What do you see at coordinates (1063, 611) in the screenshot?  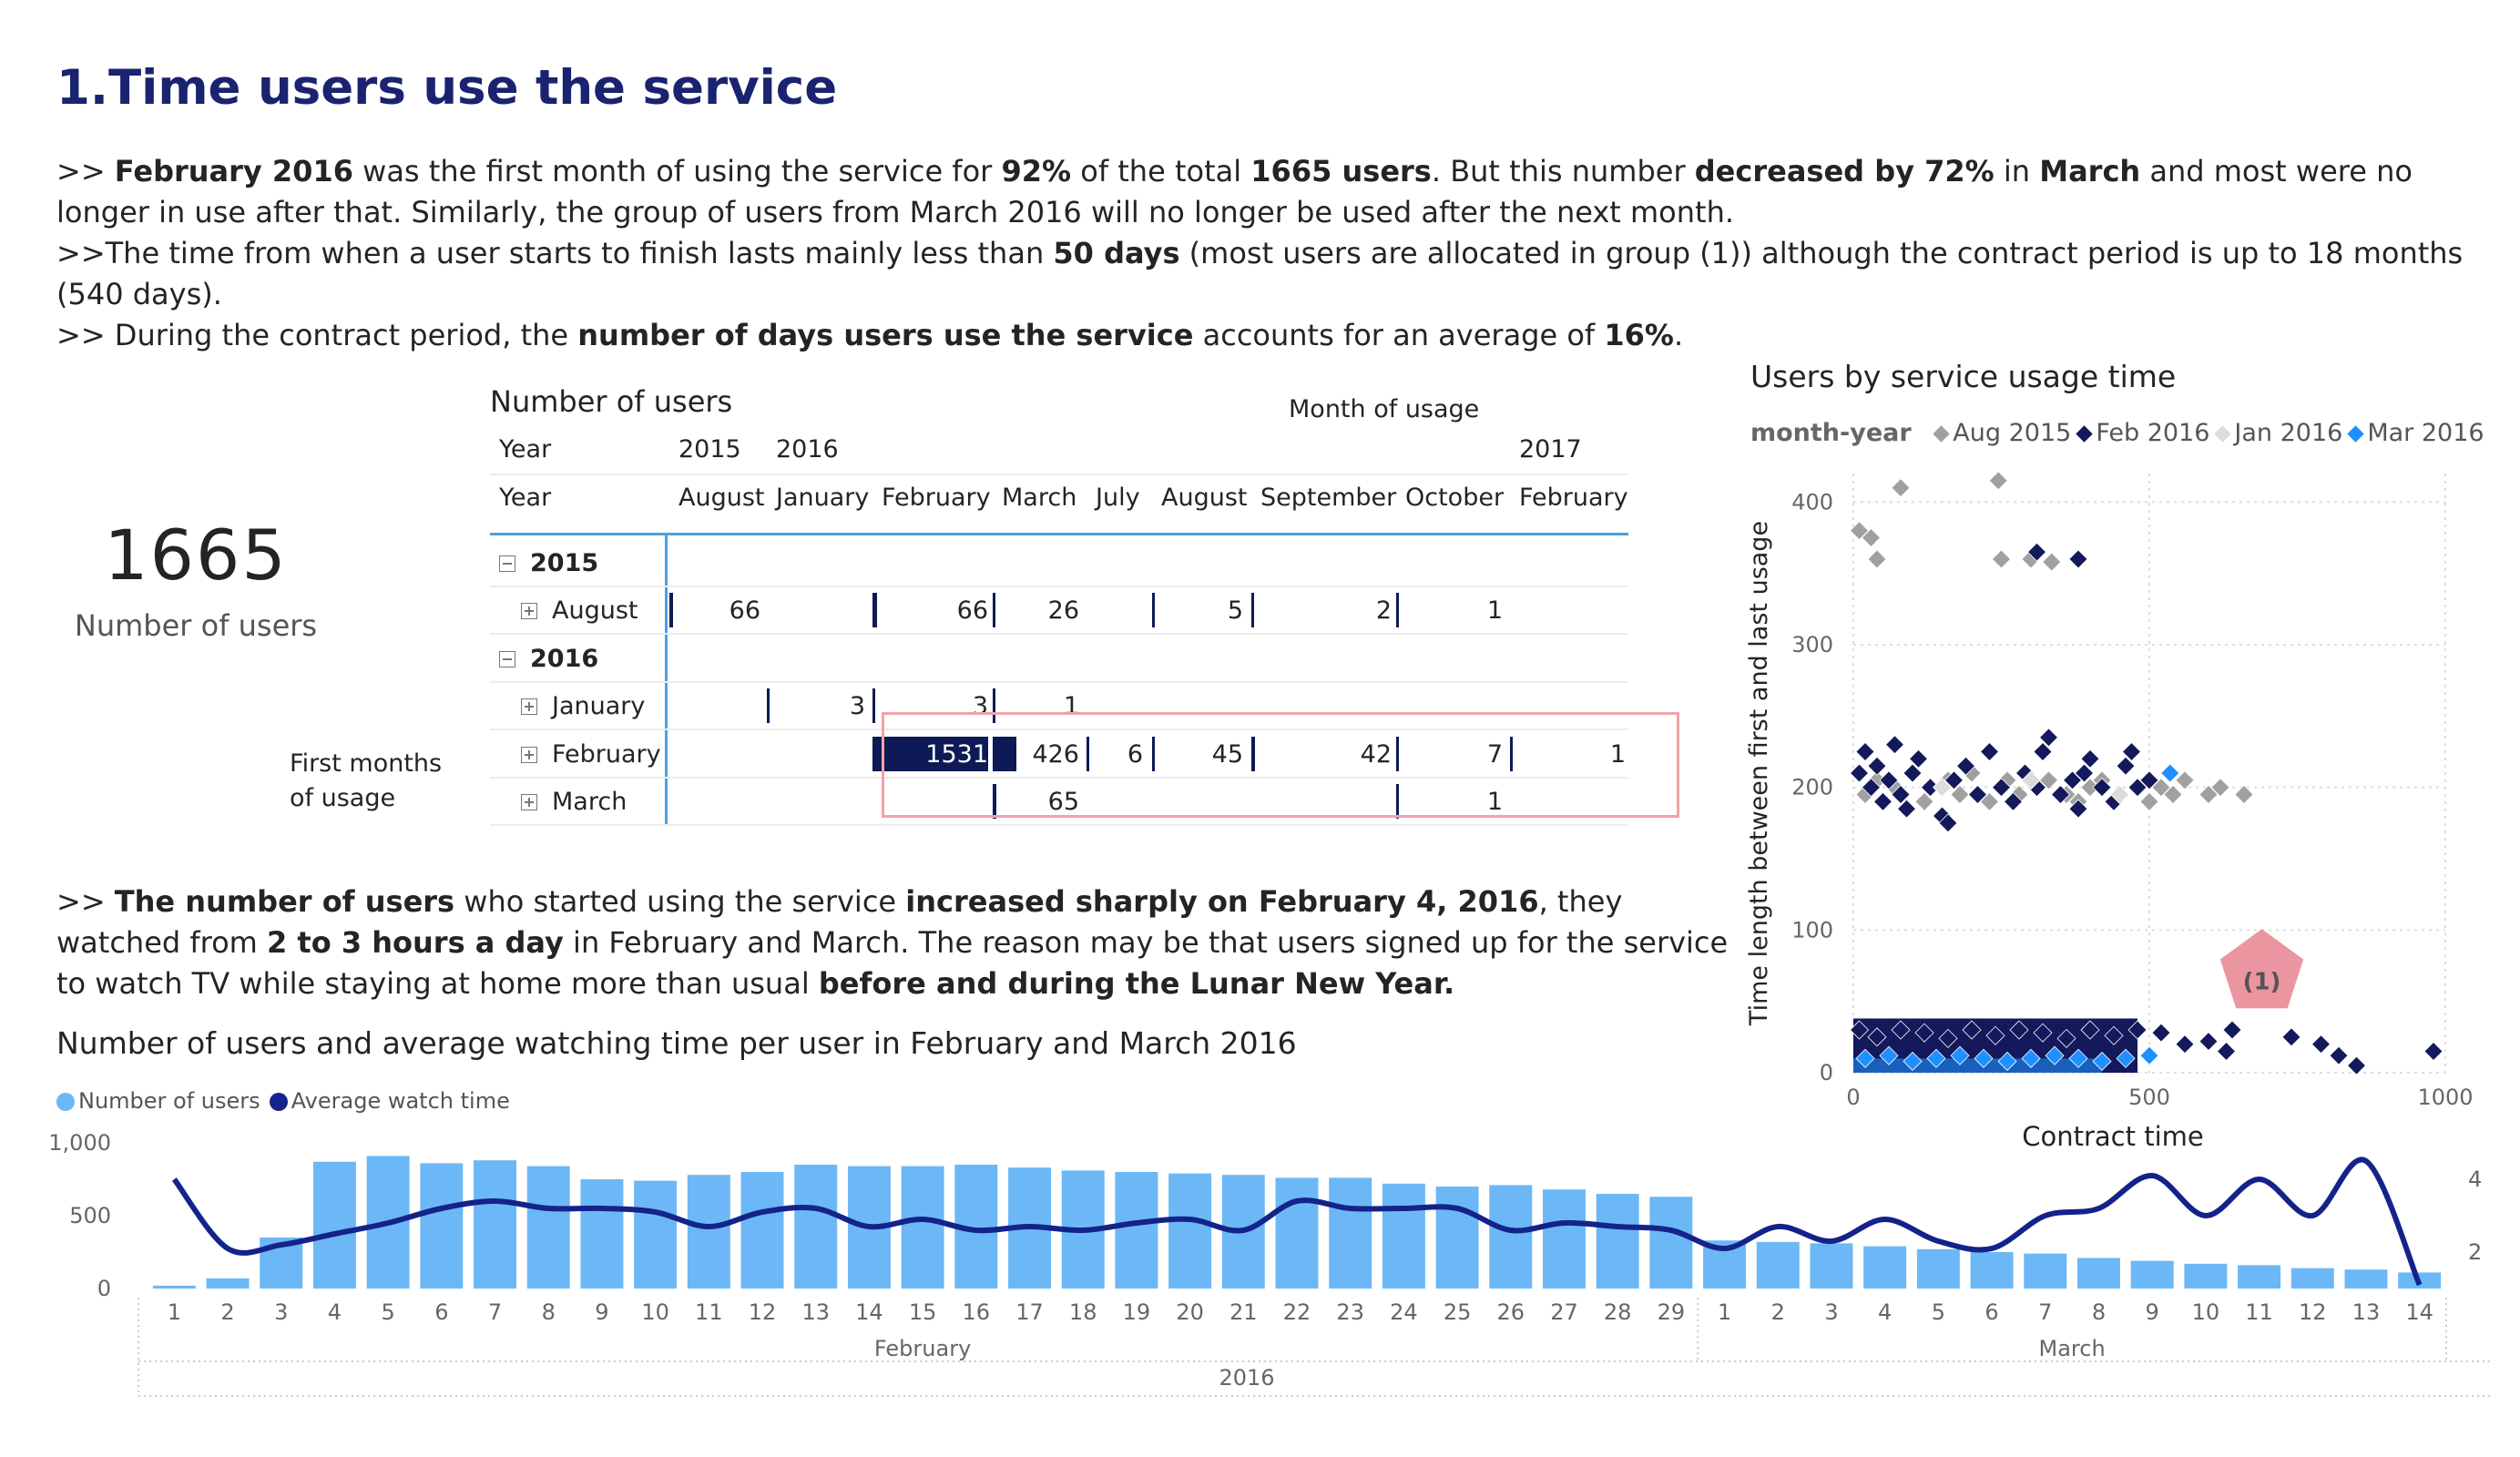 I see `matrix-value-cell: 26` at bounding box center [1063, 611].